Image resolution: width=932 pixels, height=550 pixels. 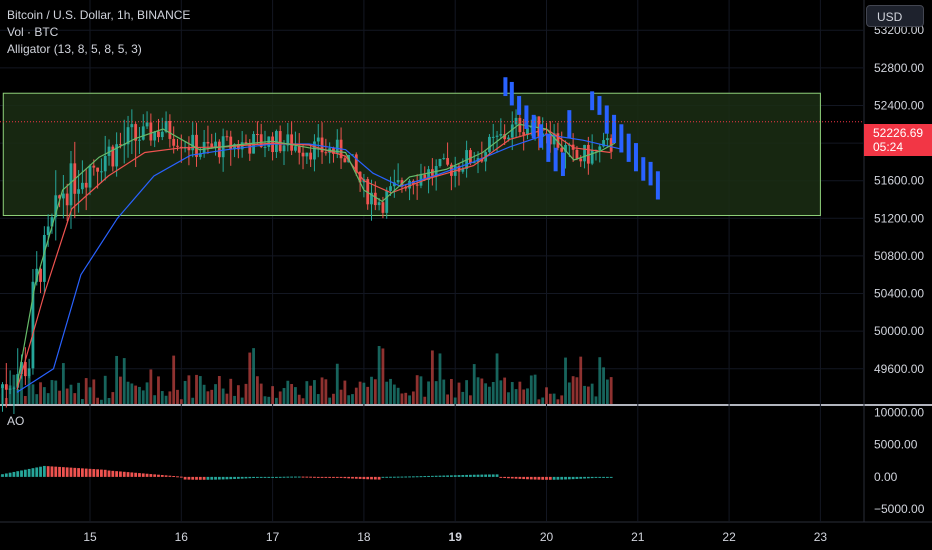 What do you see at coordinates (581, 138) in the screenshot?
I see `projected-bars` at bounding box center [581, 138].